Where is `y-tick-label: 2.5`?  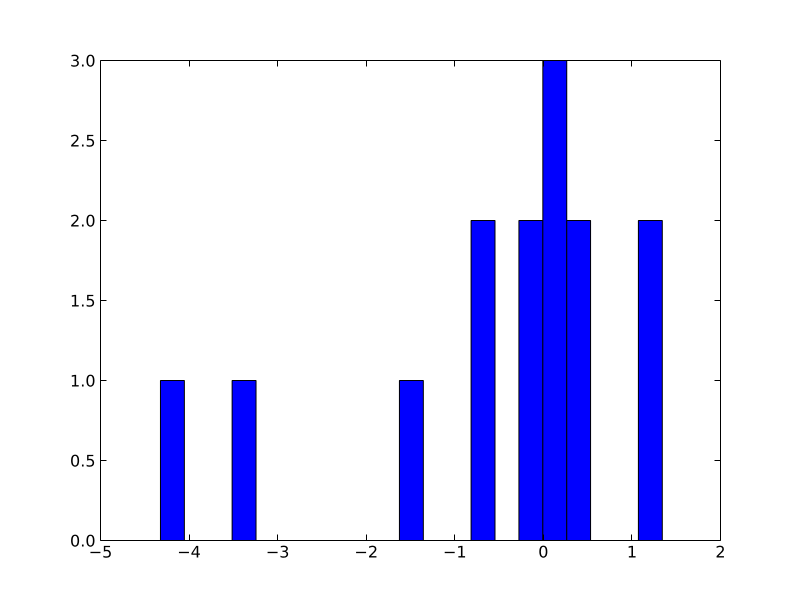 y-tick-label: 2.5 is located at coordinates (83, 141).